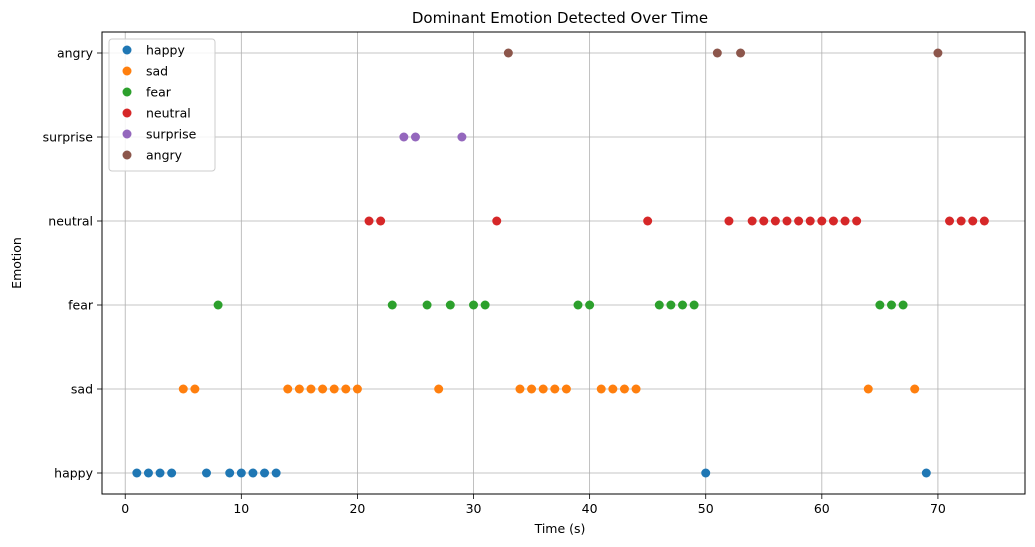 This screenshot has height=547, width=1035. What do you see at coordinates (73, 473) in the screenshot?
I see `y-tick-label-happy: happy` at bounding box center [73, 473].